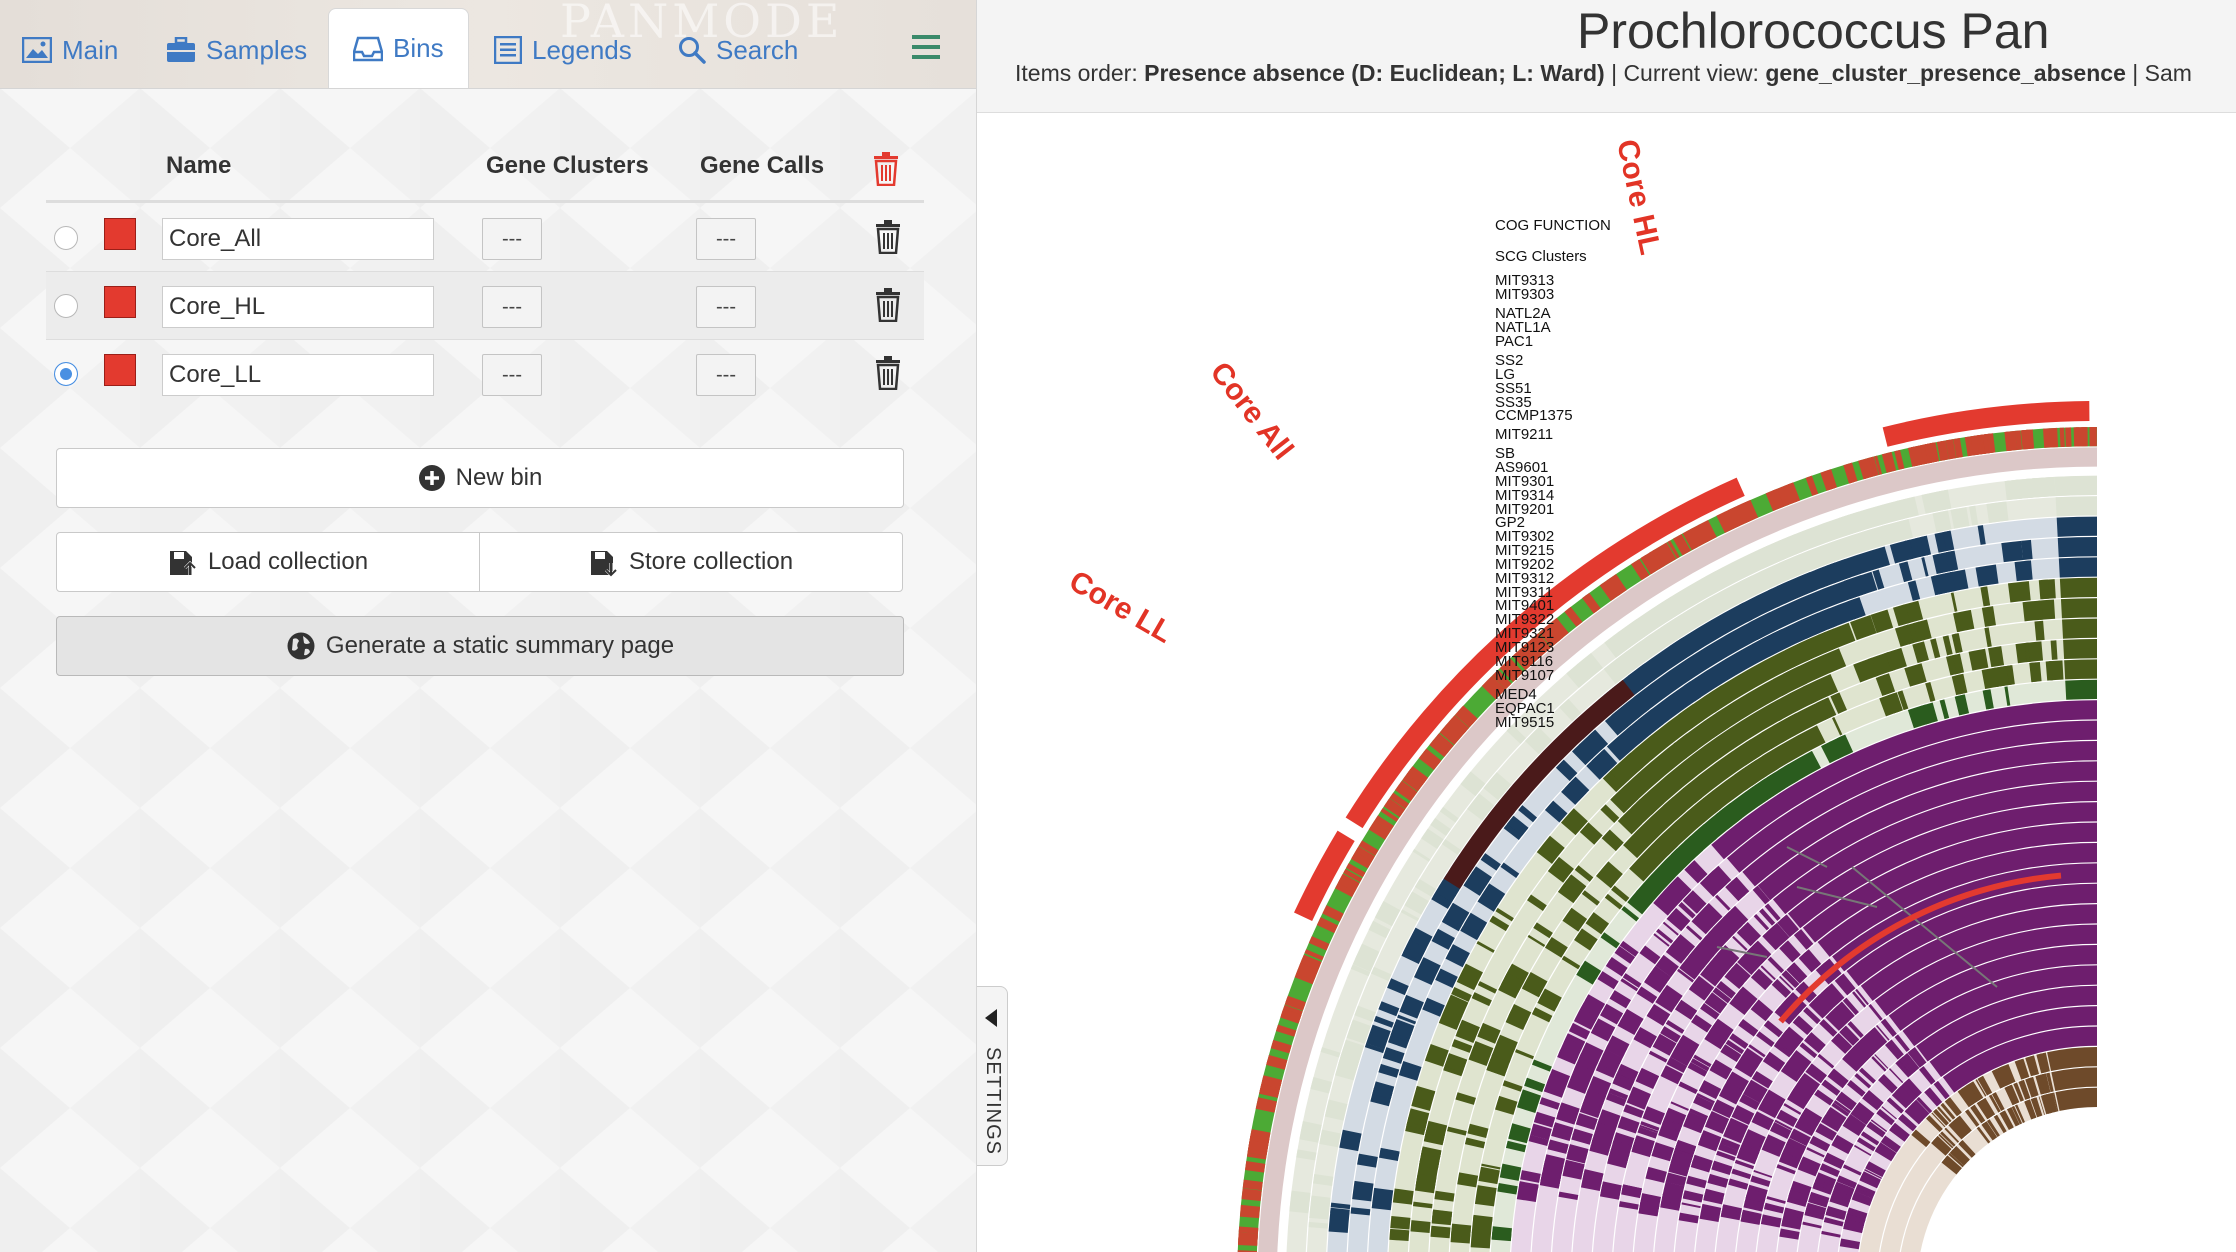  What do you see at coordinates (298, 239) in the screenshot?
I see `bin-name-input: Core_All` at bounding box center [298, 239].